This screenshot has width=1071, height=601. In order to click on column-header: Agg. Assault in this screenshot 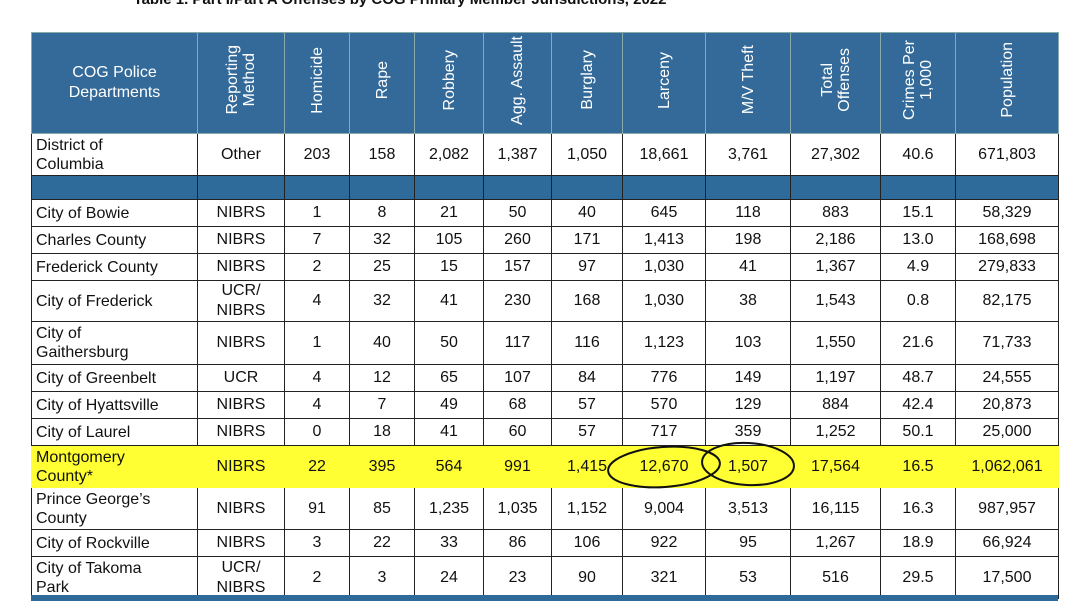, I will do `click(517, 83)`.